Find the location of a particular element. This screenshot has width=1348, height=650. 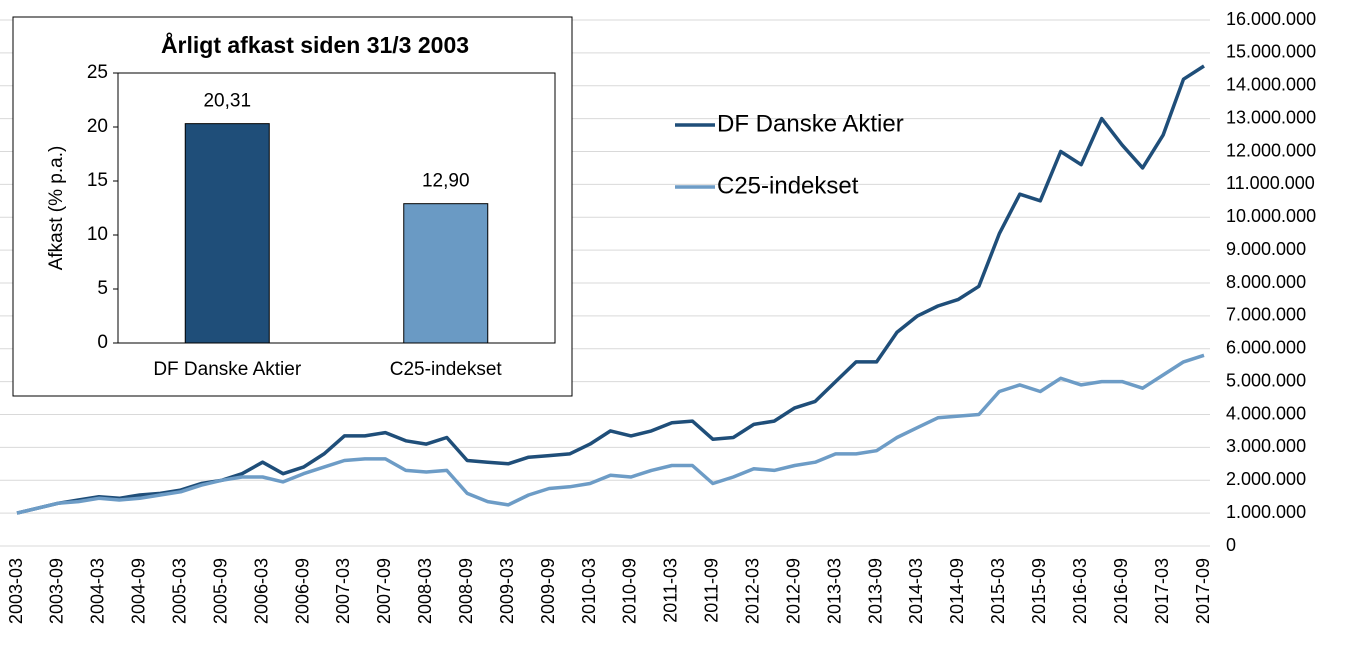

x-tick-label: DF Danske Aktier is located at coordinates (227, 369).